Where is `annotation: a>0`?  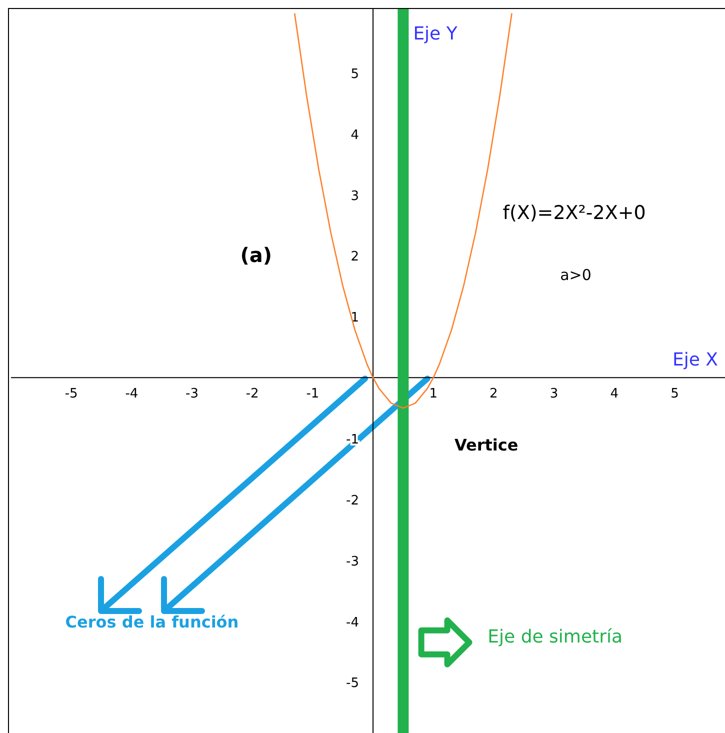 annotation: a>0 is located at coordinates (576, 275).